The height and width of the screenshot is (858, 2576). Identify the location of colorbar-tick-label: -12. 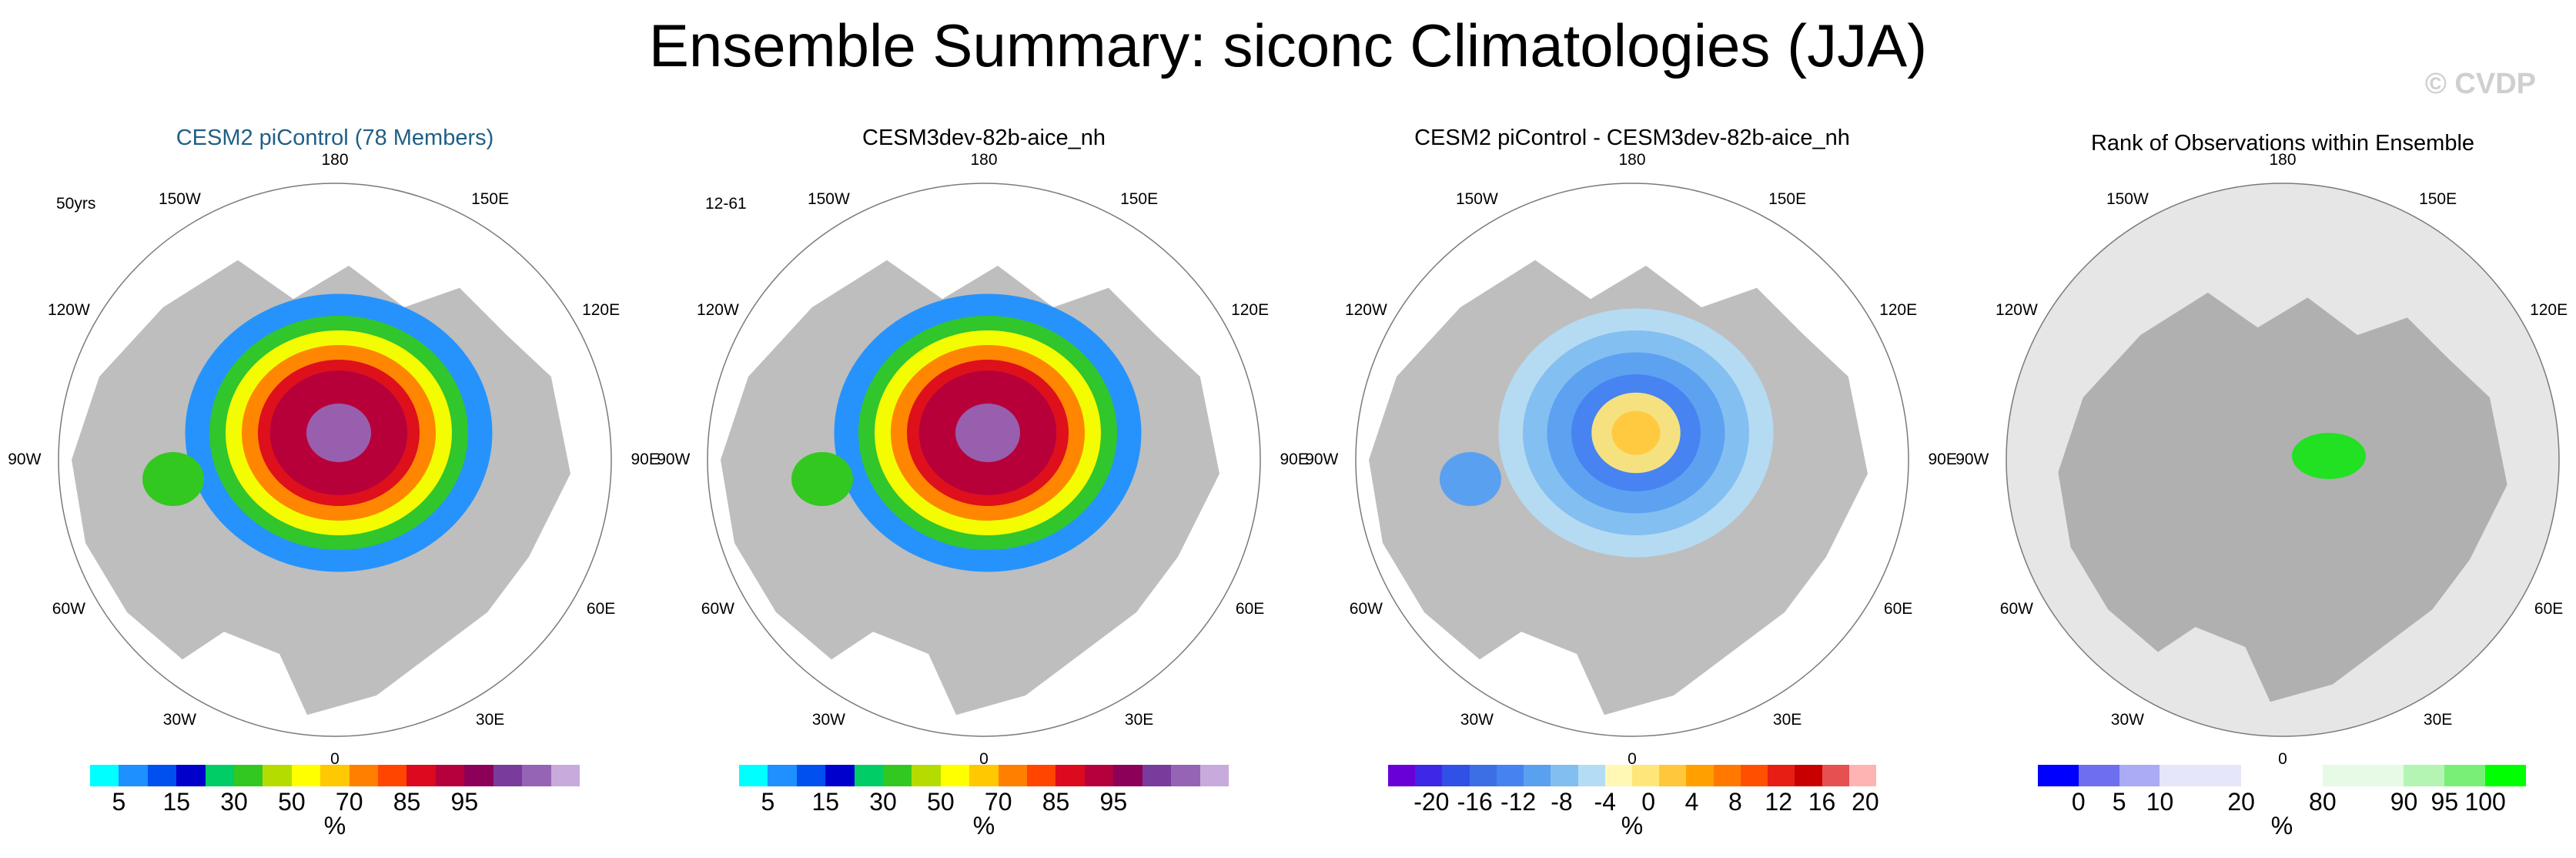
(1518, 802).